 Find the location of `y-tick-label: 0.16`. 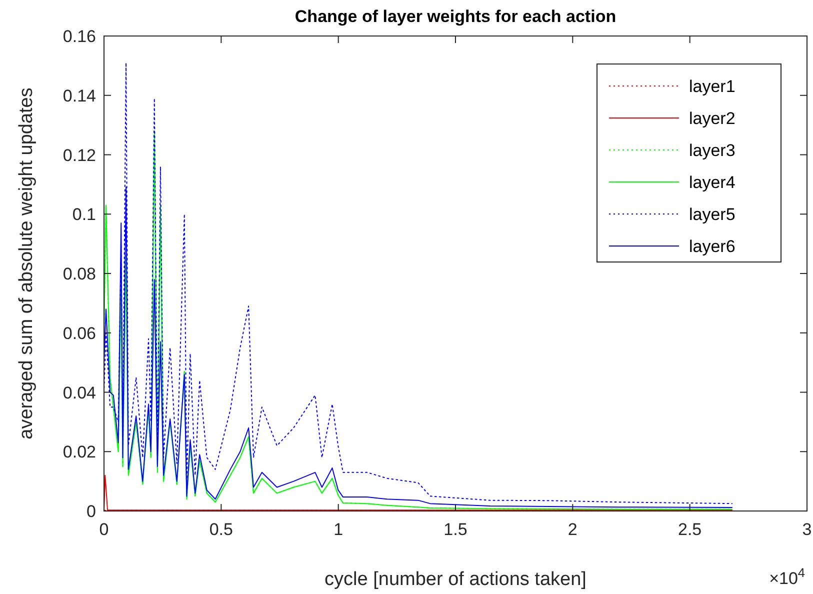

y-tick-label: 0.16 is located at coordinates (79, 36).